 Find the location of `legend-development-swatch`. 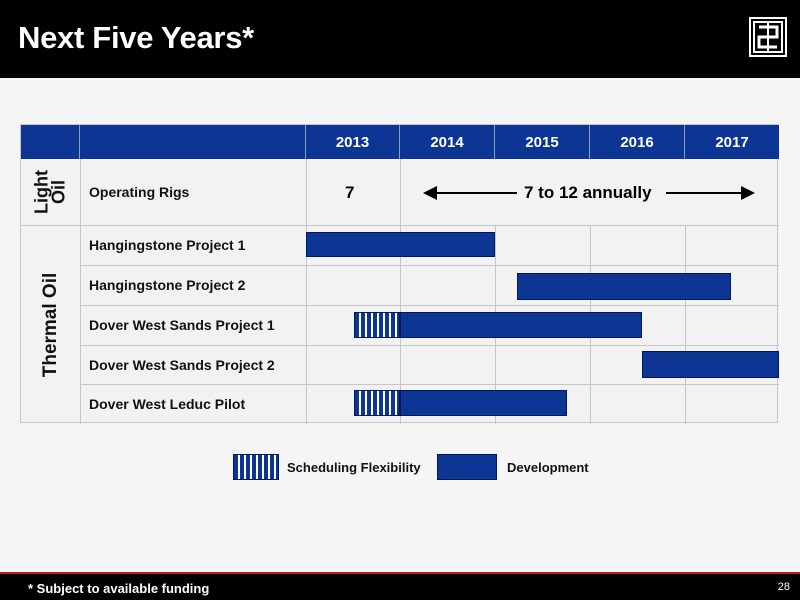

legend-development-swatch is located at coordinates (467, 467).